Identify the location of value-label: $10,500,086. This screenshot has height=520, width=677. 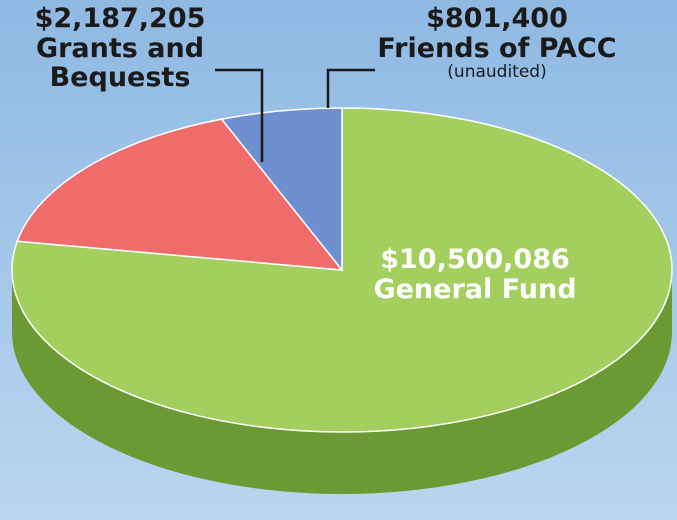
(475, 259).